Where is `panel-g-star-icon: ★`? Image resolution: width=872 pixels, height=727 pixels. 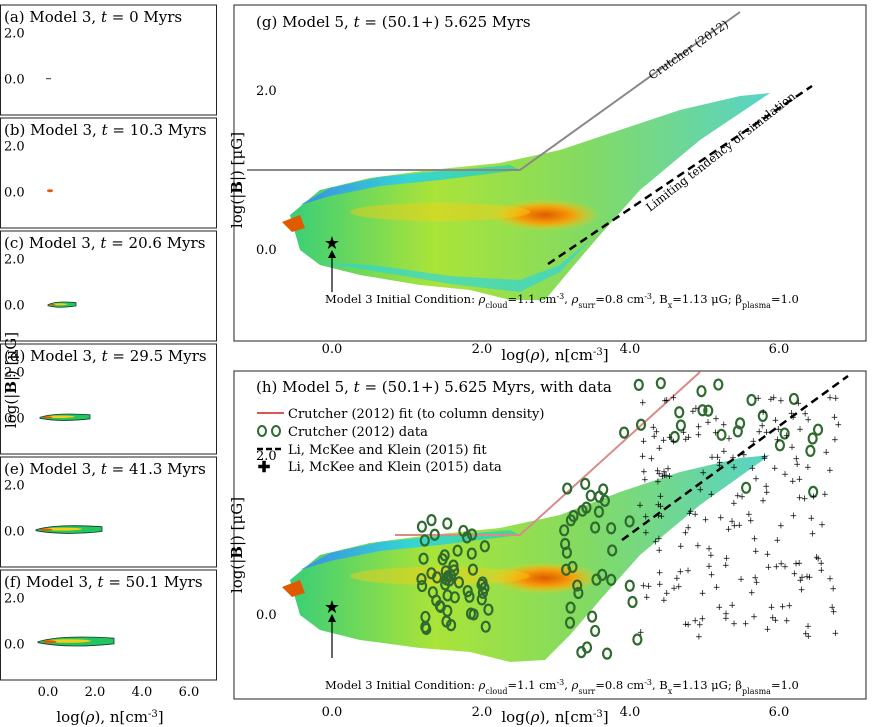
panel-g-star-icon: ★ is located at coordinates (332, 243).